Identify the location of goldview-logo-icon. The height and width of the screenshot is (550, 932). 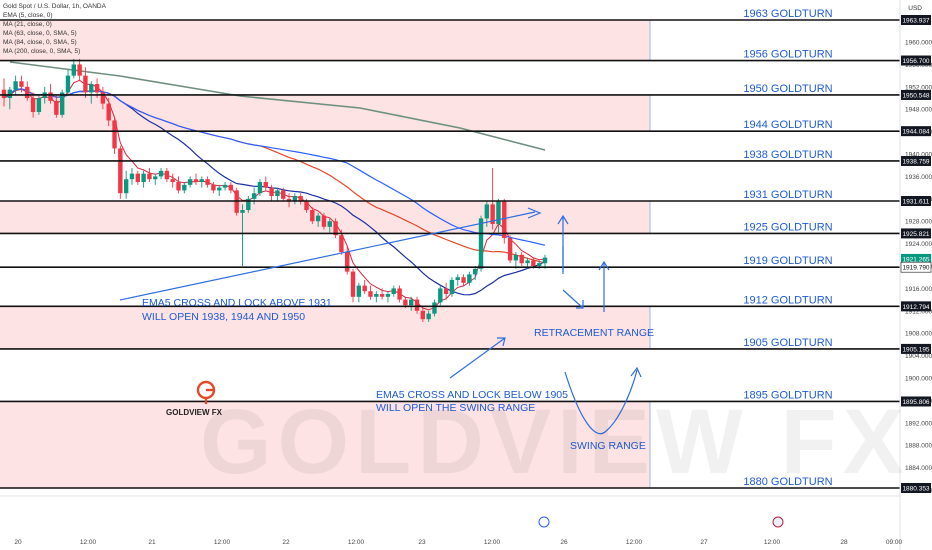
(206, 392).